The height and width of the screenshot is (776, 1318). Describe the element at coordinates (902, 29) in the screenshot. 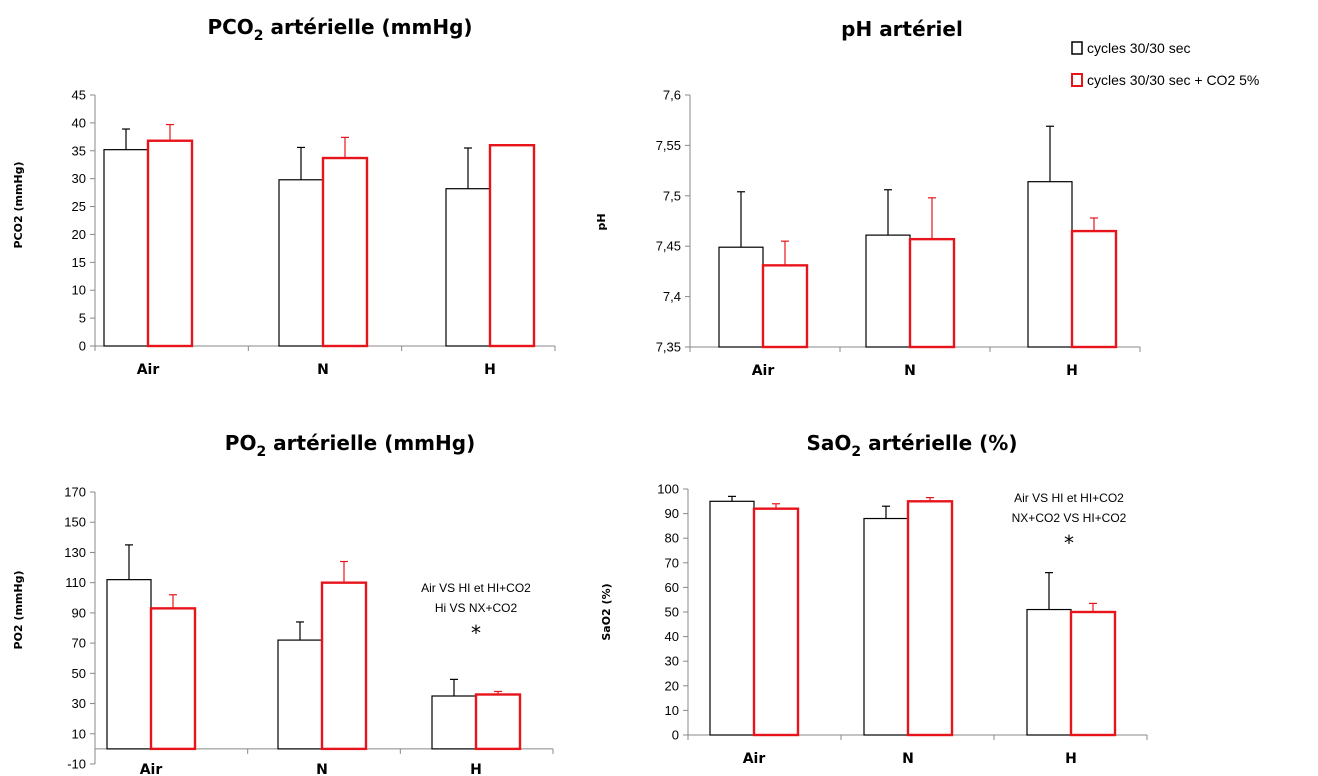

I see `chart-title: pH artériel` at that location.